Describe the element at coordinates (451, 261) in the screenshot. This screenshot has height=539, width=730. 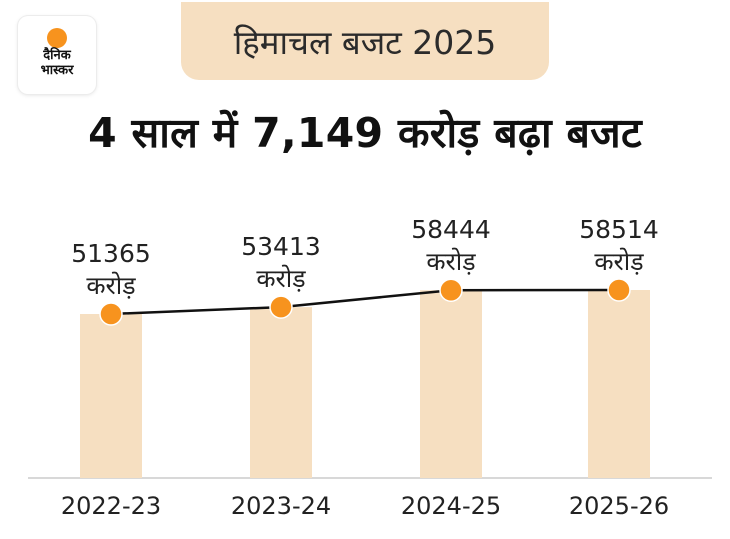
I see `unit-label-2024-25: करोड़` at that location.